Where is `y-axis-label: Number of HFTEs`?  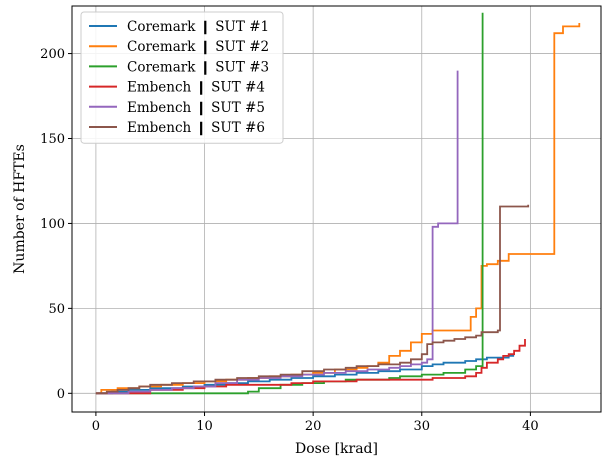 y-axis-label: Number of HFTEs is located at coordinates (20, 209).